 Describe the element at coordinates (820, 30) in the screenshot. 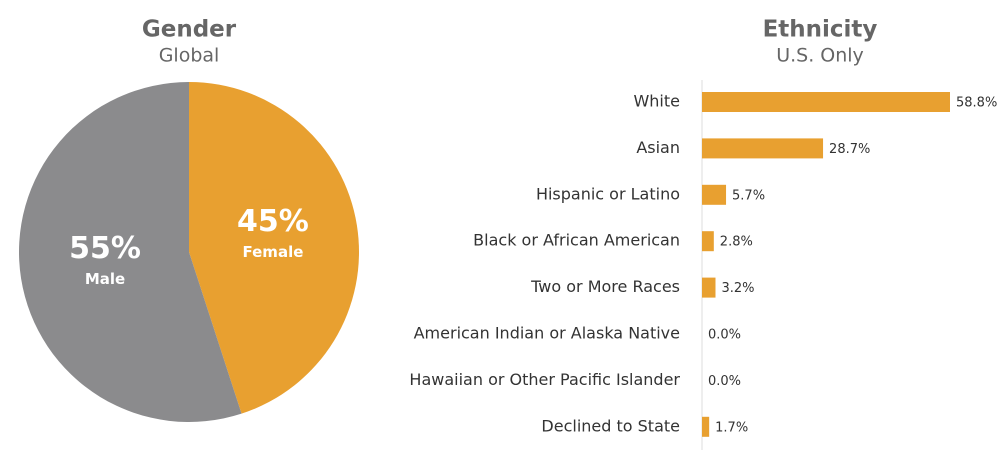

I see `chart-title: Ethnicity` at that location.